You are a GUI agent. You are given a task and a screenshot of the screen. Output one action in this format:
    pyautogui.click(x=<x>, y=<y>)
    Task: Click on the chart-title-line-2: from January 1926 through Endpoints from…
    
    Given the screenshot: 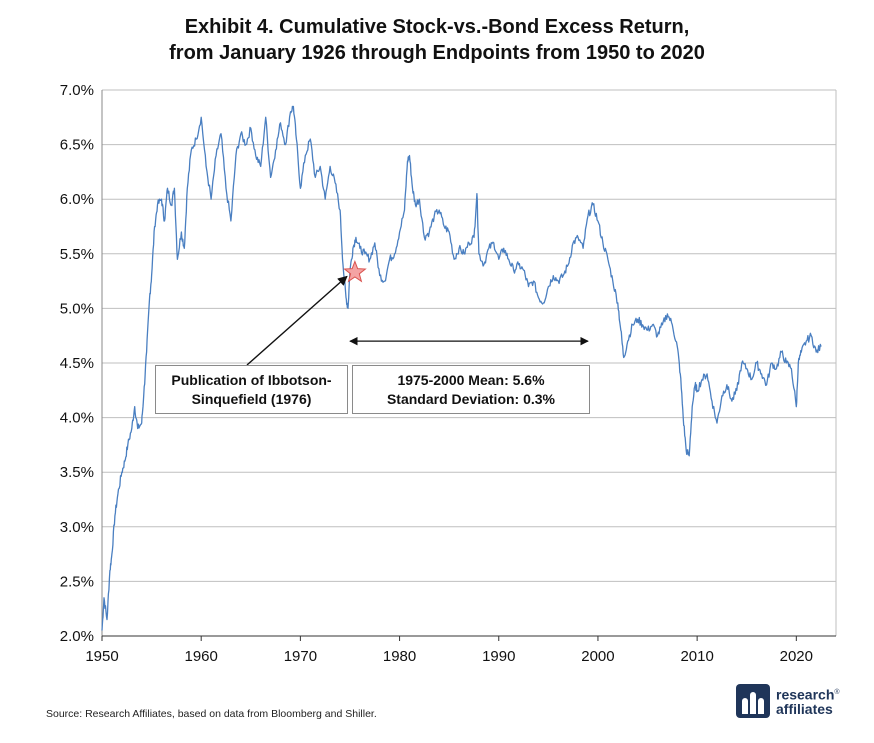 What is the action you would take?
    pyautogui.click(x=437, y=53)
    